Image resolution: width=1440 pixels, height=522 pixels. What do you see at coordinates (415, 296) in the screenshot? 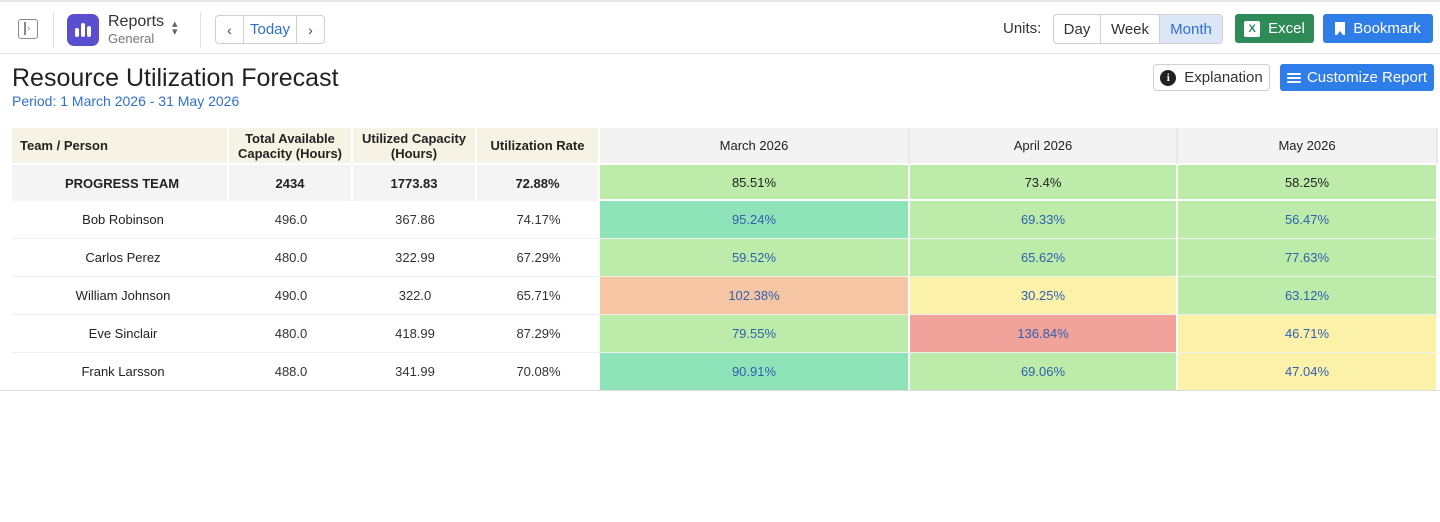
I see `utilized-capacity: 322.0` at bounding box center [415, 296].